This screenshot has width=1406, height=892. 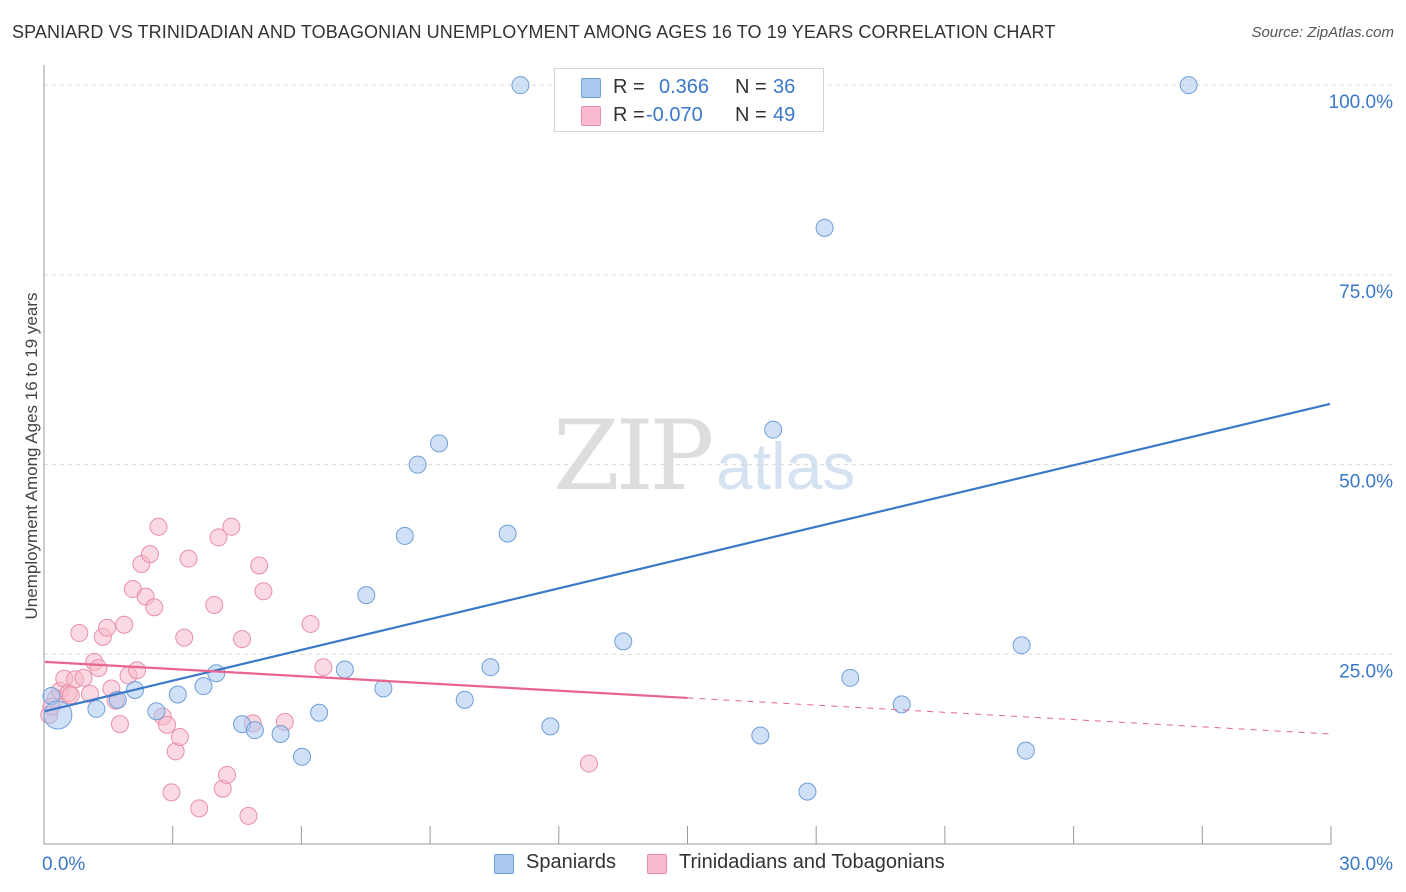 I want to click on y-tick-label: 50.0%, so click(x=1366, y=482).